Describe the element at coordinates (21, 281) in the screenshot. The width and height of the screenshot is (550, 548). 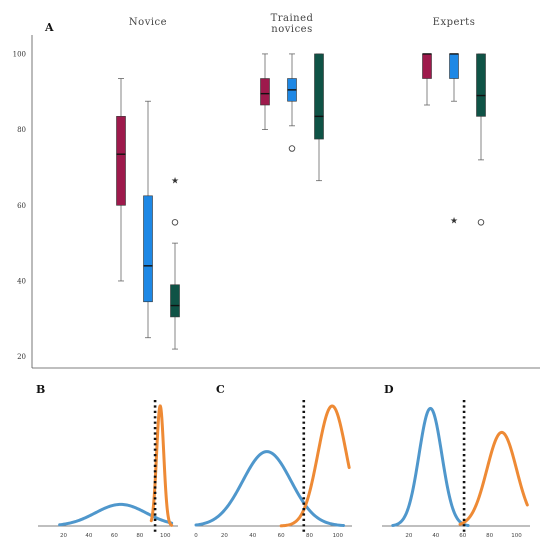
I see `y-tick-label: 40` at that location.